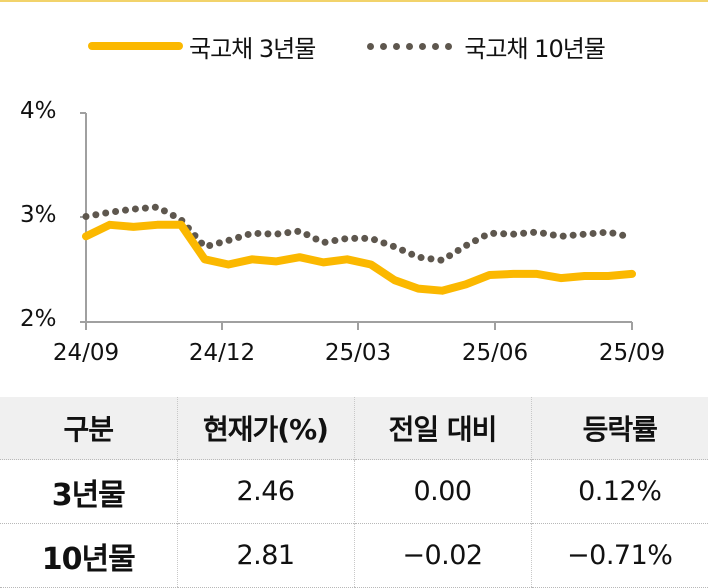  Describe the element at coordinates (38, 215) in the screenshot. I see `y-tick-3: 3%` at that location.